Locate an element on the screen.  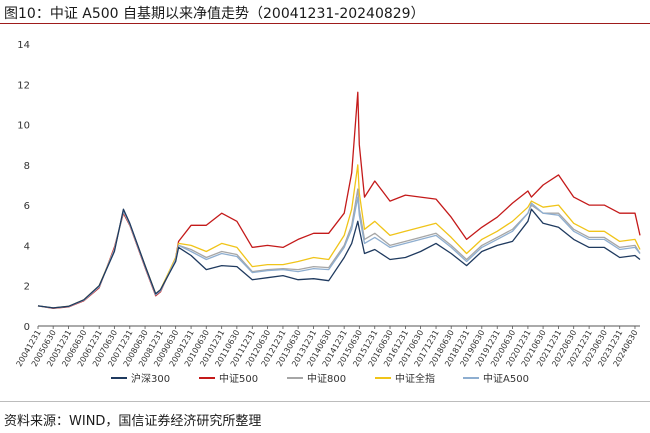
legend-label: 沪深300 is located at coordinates (150, 378).